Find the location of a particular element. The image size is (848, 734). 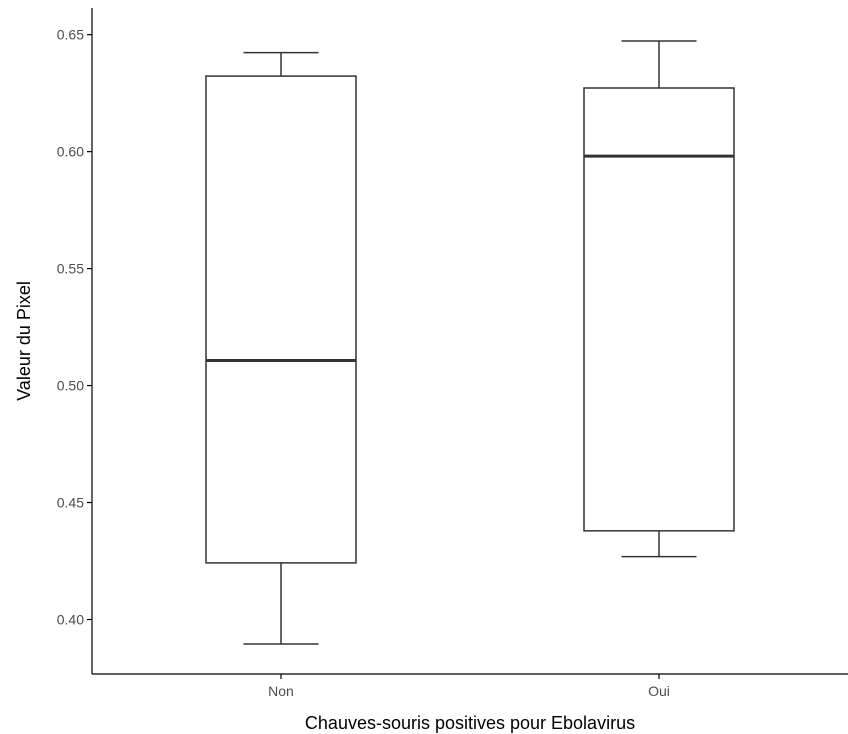

x-tick-label: Oui is located at coordinates (659, 691).